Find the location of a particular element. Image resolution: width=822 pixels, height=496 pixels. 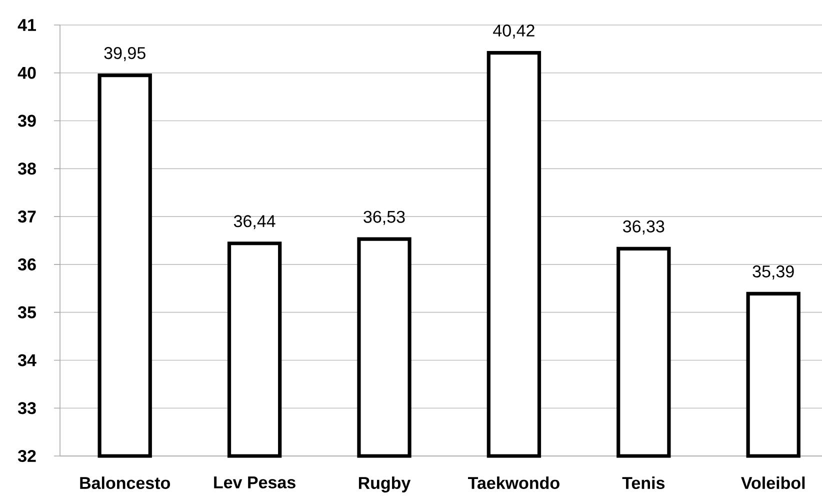

x-tick-label: Taekwondo is located at coordinates (514, 483).